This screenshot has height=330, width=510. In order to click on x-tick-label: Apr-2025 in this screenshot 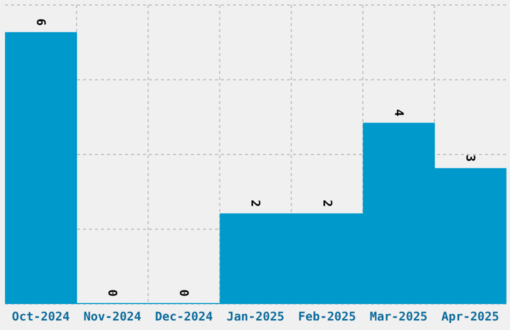, I will do `click(470, 317)`.